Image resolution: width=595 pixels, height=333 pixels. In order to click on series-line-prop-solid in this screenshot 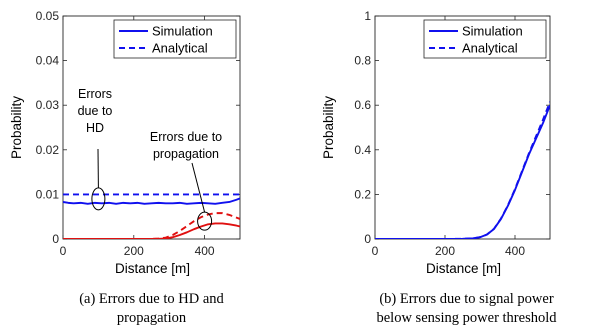, I will do `click(151, 230)`.